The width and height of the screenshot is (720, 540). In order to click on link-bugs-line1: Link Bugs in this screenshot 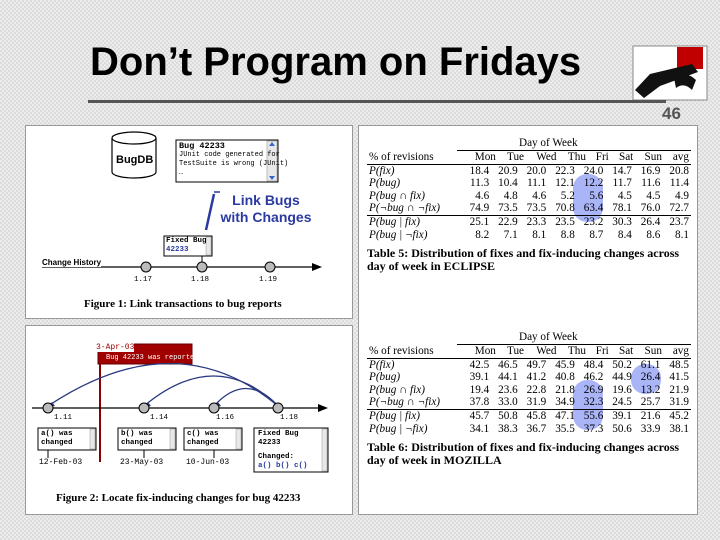, I will do `click(266, 200)`.